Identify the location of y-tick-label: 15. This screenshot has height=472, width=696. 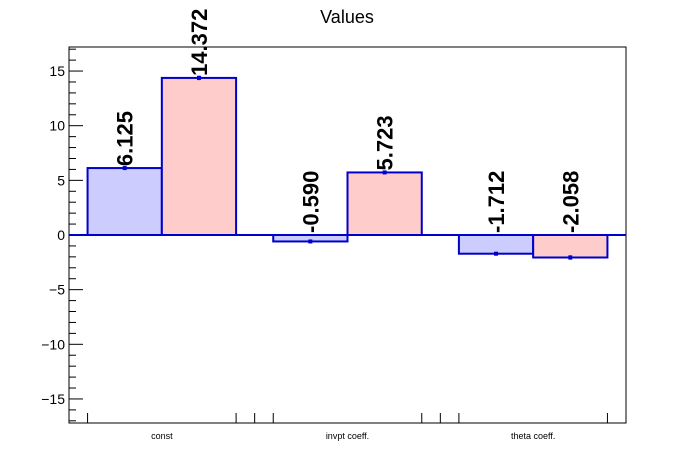
(57, 71).